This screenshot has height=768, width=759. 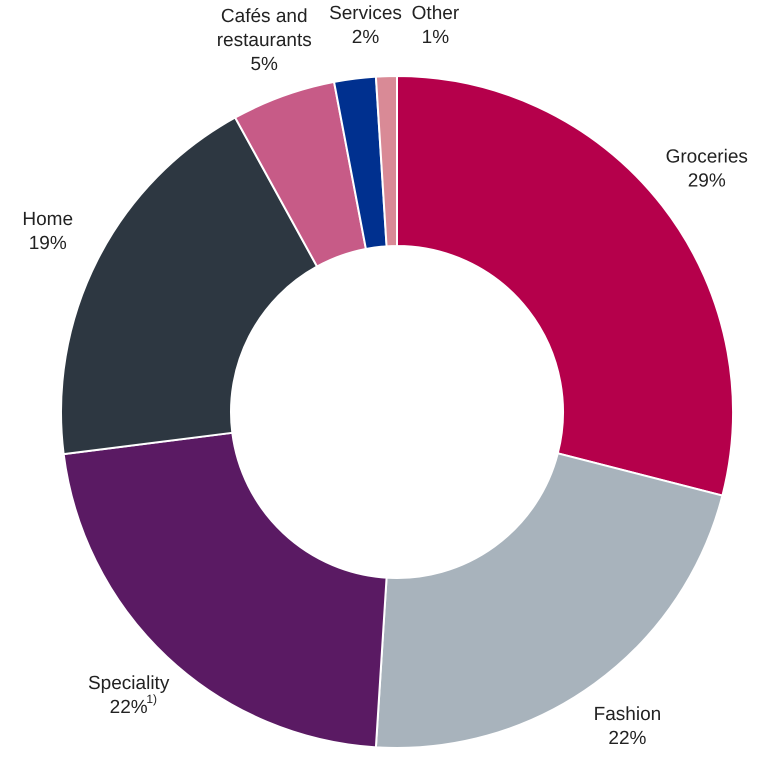 I want to click on slice-label: Fashion, so click(x=628, y=715).